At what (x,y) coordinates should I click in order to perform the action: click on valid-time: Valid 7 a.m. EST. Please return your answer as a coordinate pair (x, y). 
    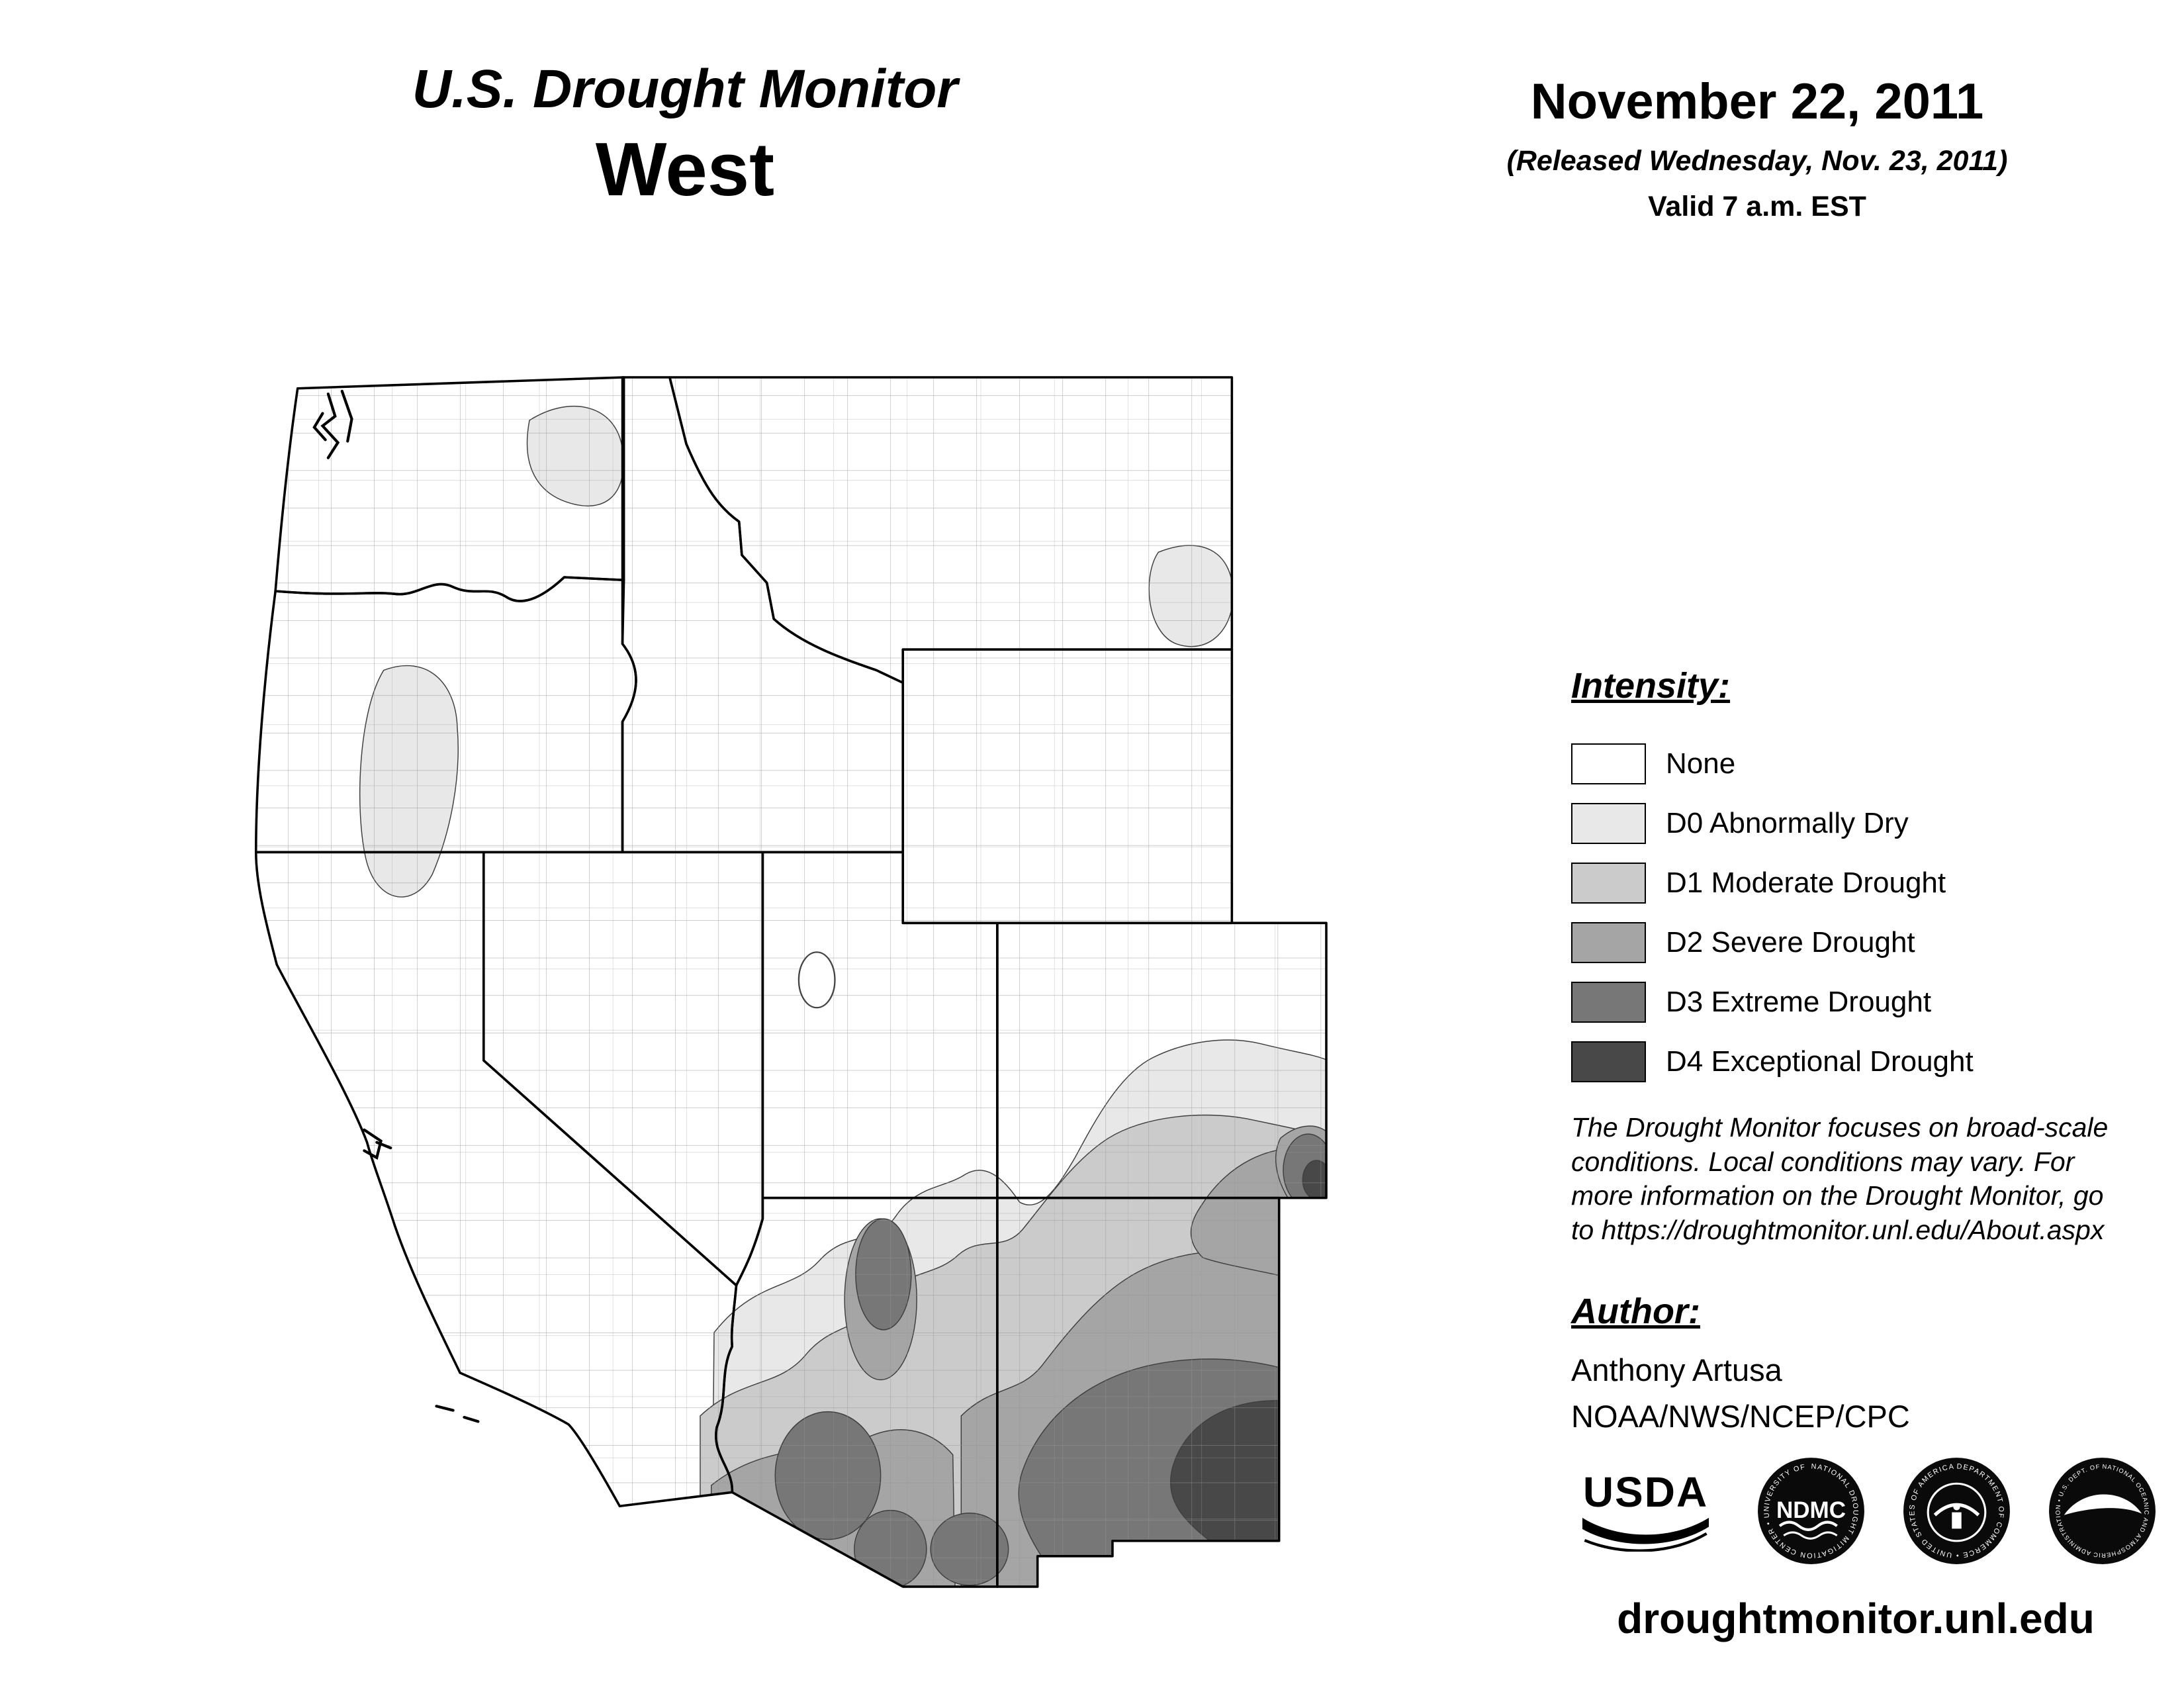
    Looking at the image, I should click on (1757, 206).